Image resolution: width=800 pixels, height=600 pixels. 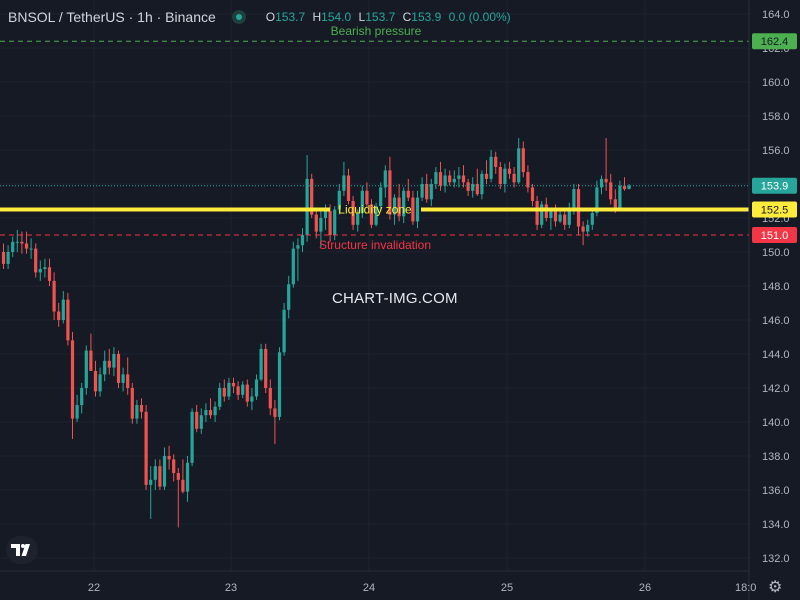 I want to click on time-tick-label: 26, so click(x=645, y=588).